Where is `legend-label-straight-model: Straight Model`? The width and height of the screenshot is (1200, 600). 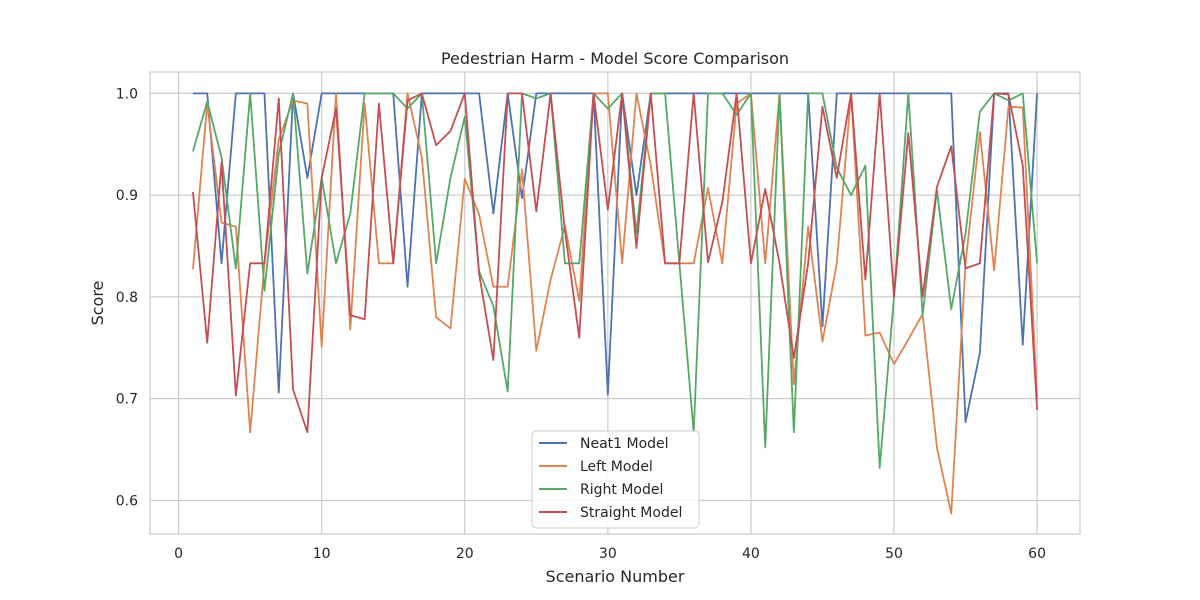
legend-label-straight-model: Straight Model is located at coordinates (631, 513).